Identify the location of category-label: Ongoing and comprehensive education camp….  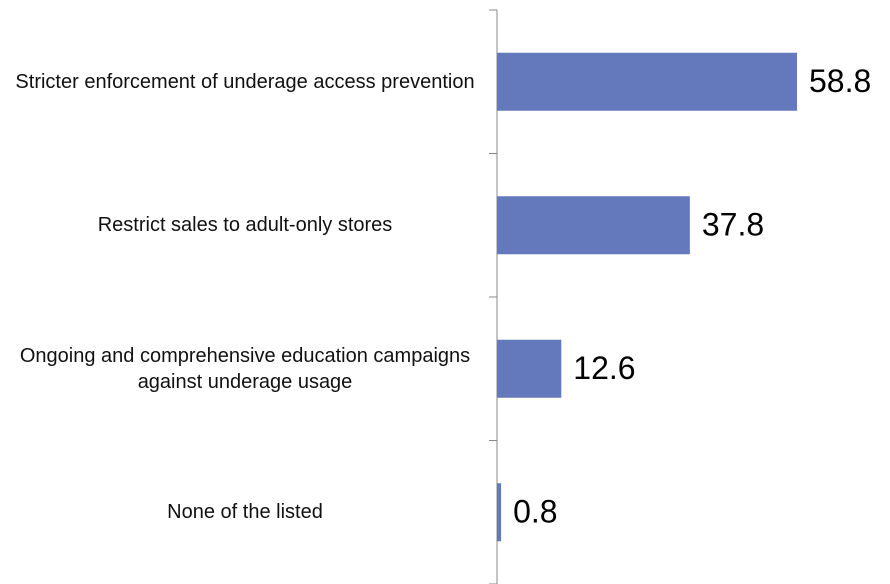
(245, 368).